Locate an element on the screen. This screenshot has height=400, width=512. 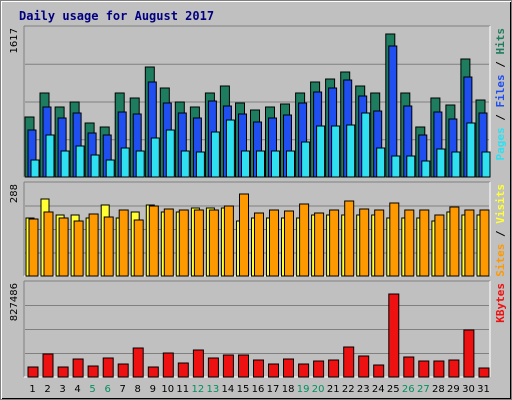
day-label-14: 14 is located at coordinates (228, 389).